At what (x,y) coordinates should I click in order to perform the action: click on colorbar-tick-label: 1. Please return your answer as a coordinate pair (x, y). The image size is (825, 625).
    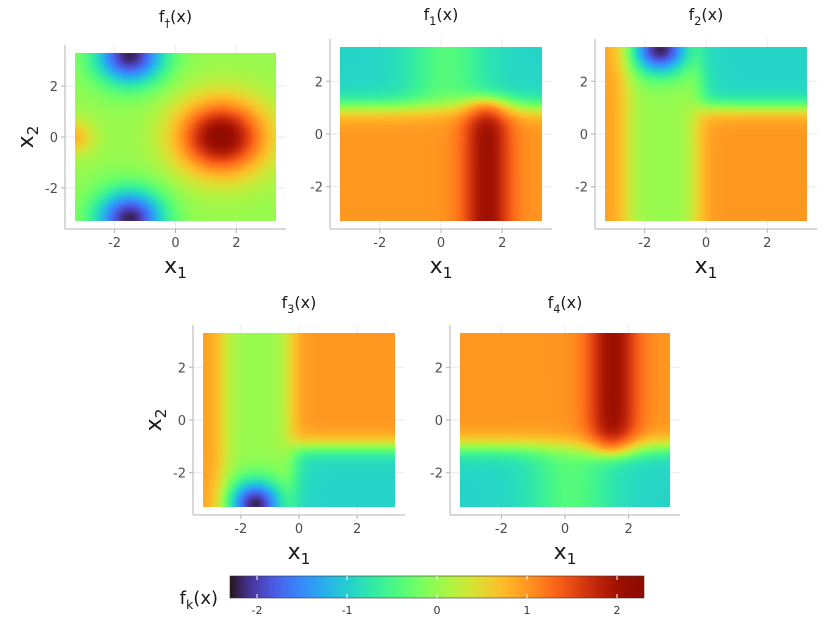
    Looking at the image, I should click on (527, 610).